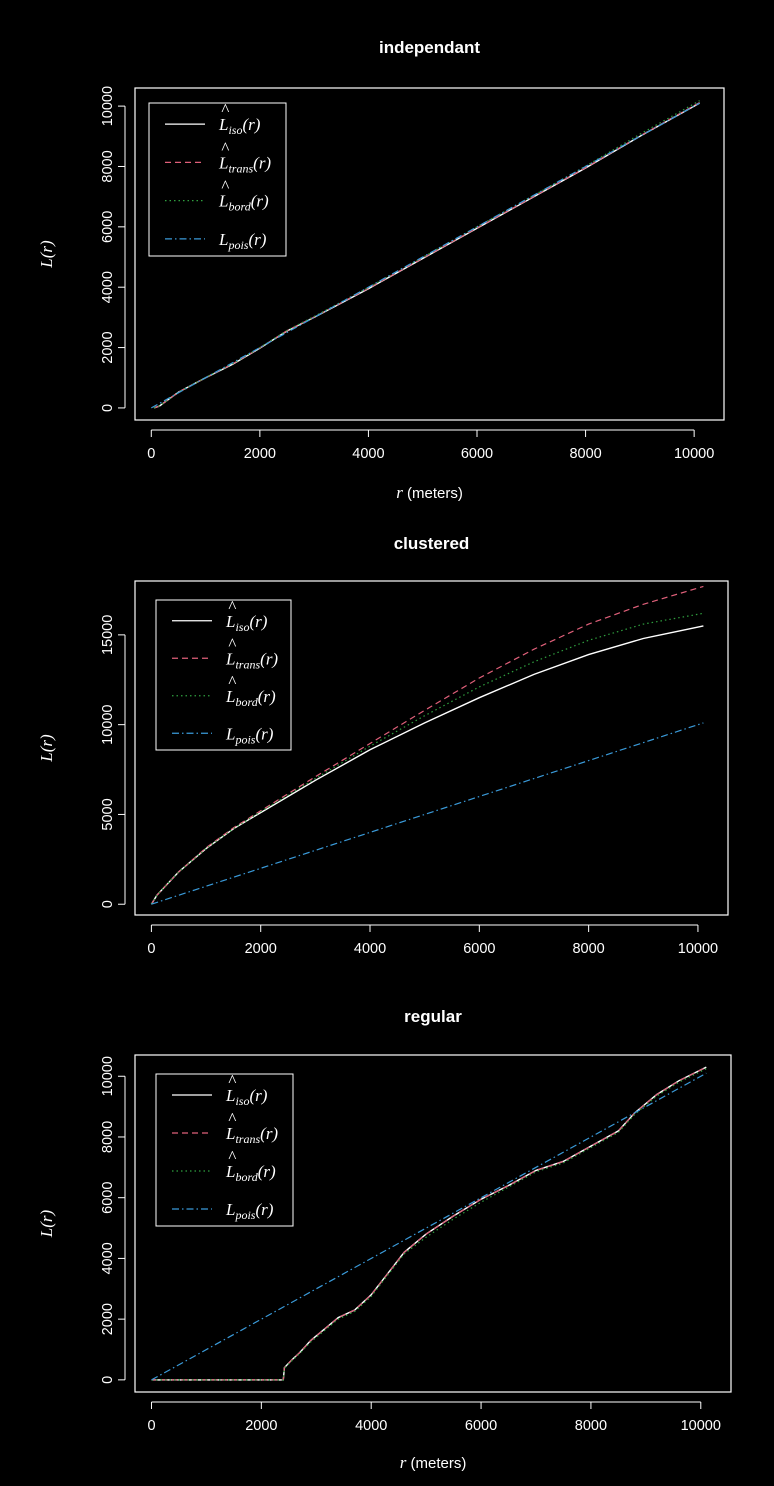  I want to click on x-axis-label-var: r, so click(403, 1462).